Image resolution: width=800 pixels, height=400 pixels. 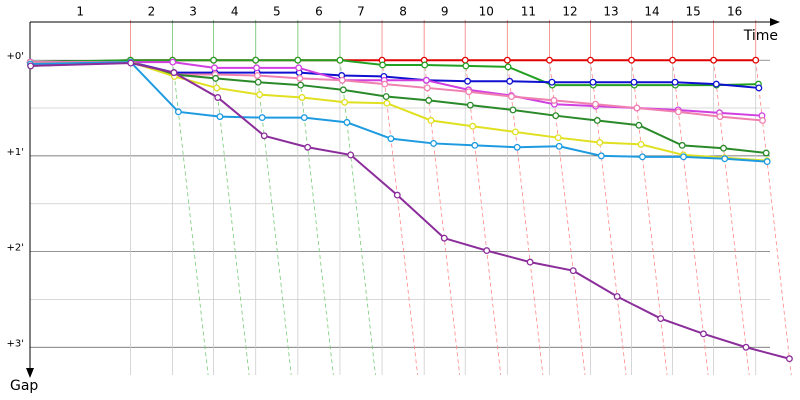 I want to click on lap-label: 9, so click(x=445, y=12).